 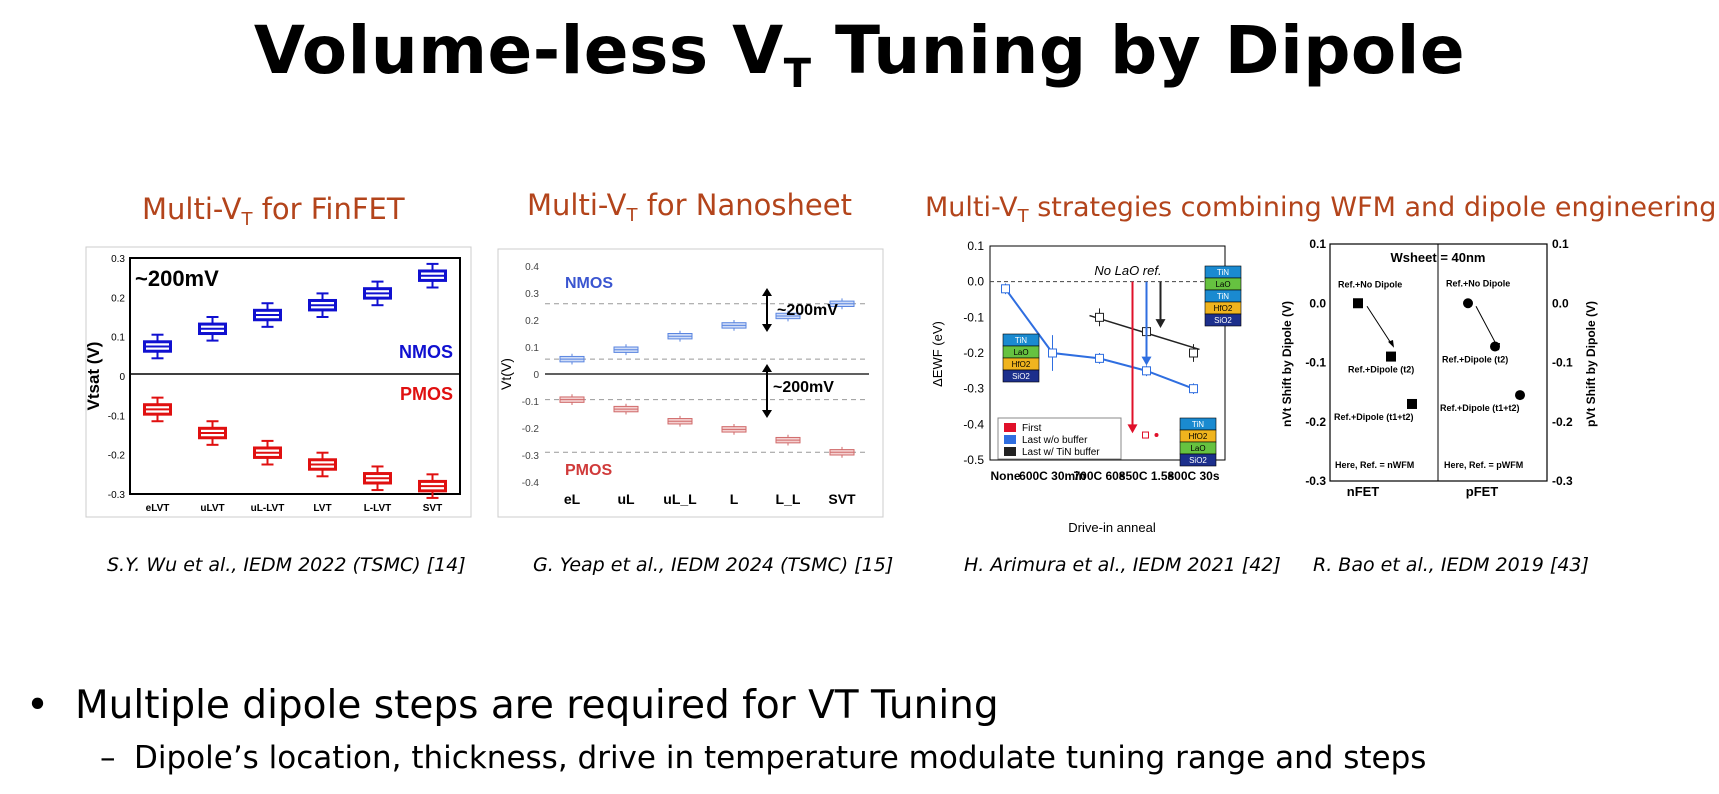 What do you see at coordinates (1591, 364) in the screenshot?
I see `y-axis-label-right: pVt Shift by Dipole (V)` at bounding box center [1591, 364].